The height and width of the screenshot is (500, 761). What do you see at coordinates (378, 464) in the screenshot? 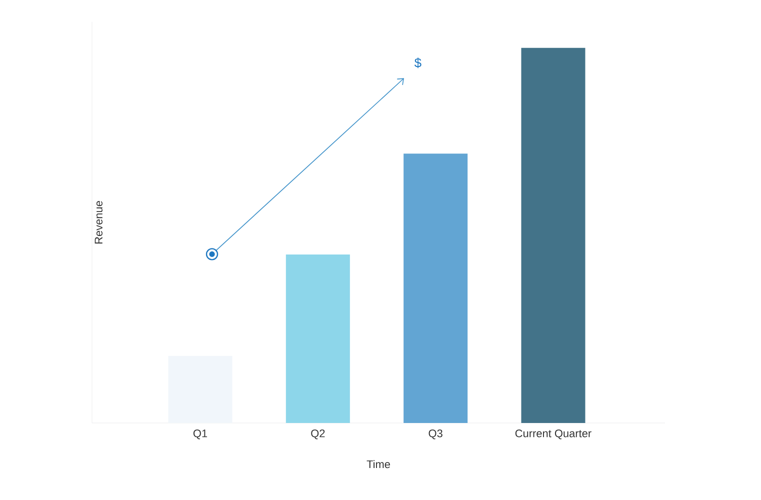
I see `x-axis-title: Time` at bounding box center [378, 464].